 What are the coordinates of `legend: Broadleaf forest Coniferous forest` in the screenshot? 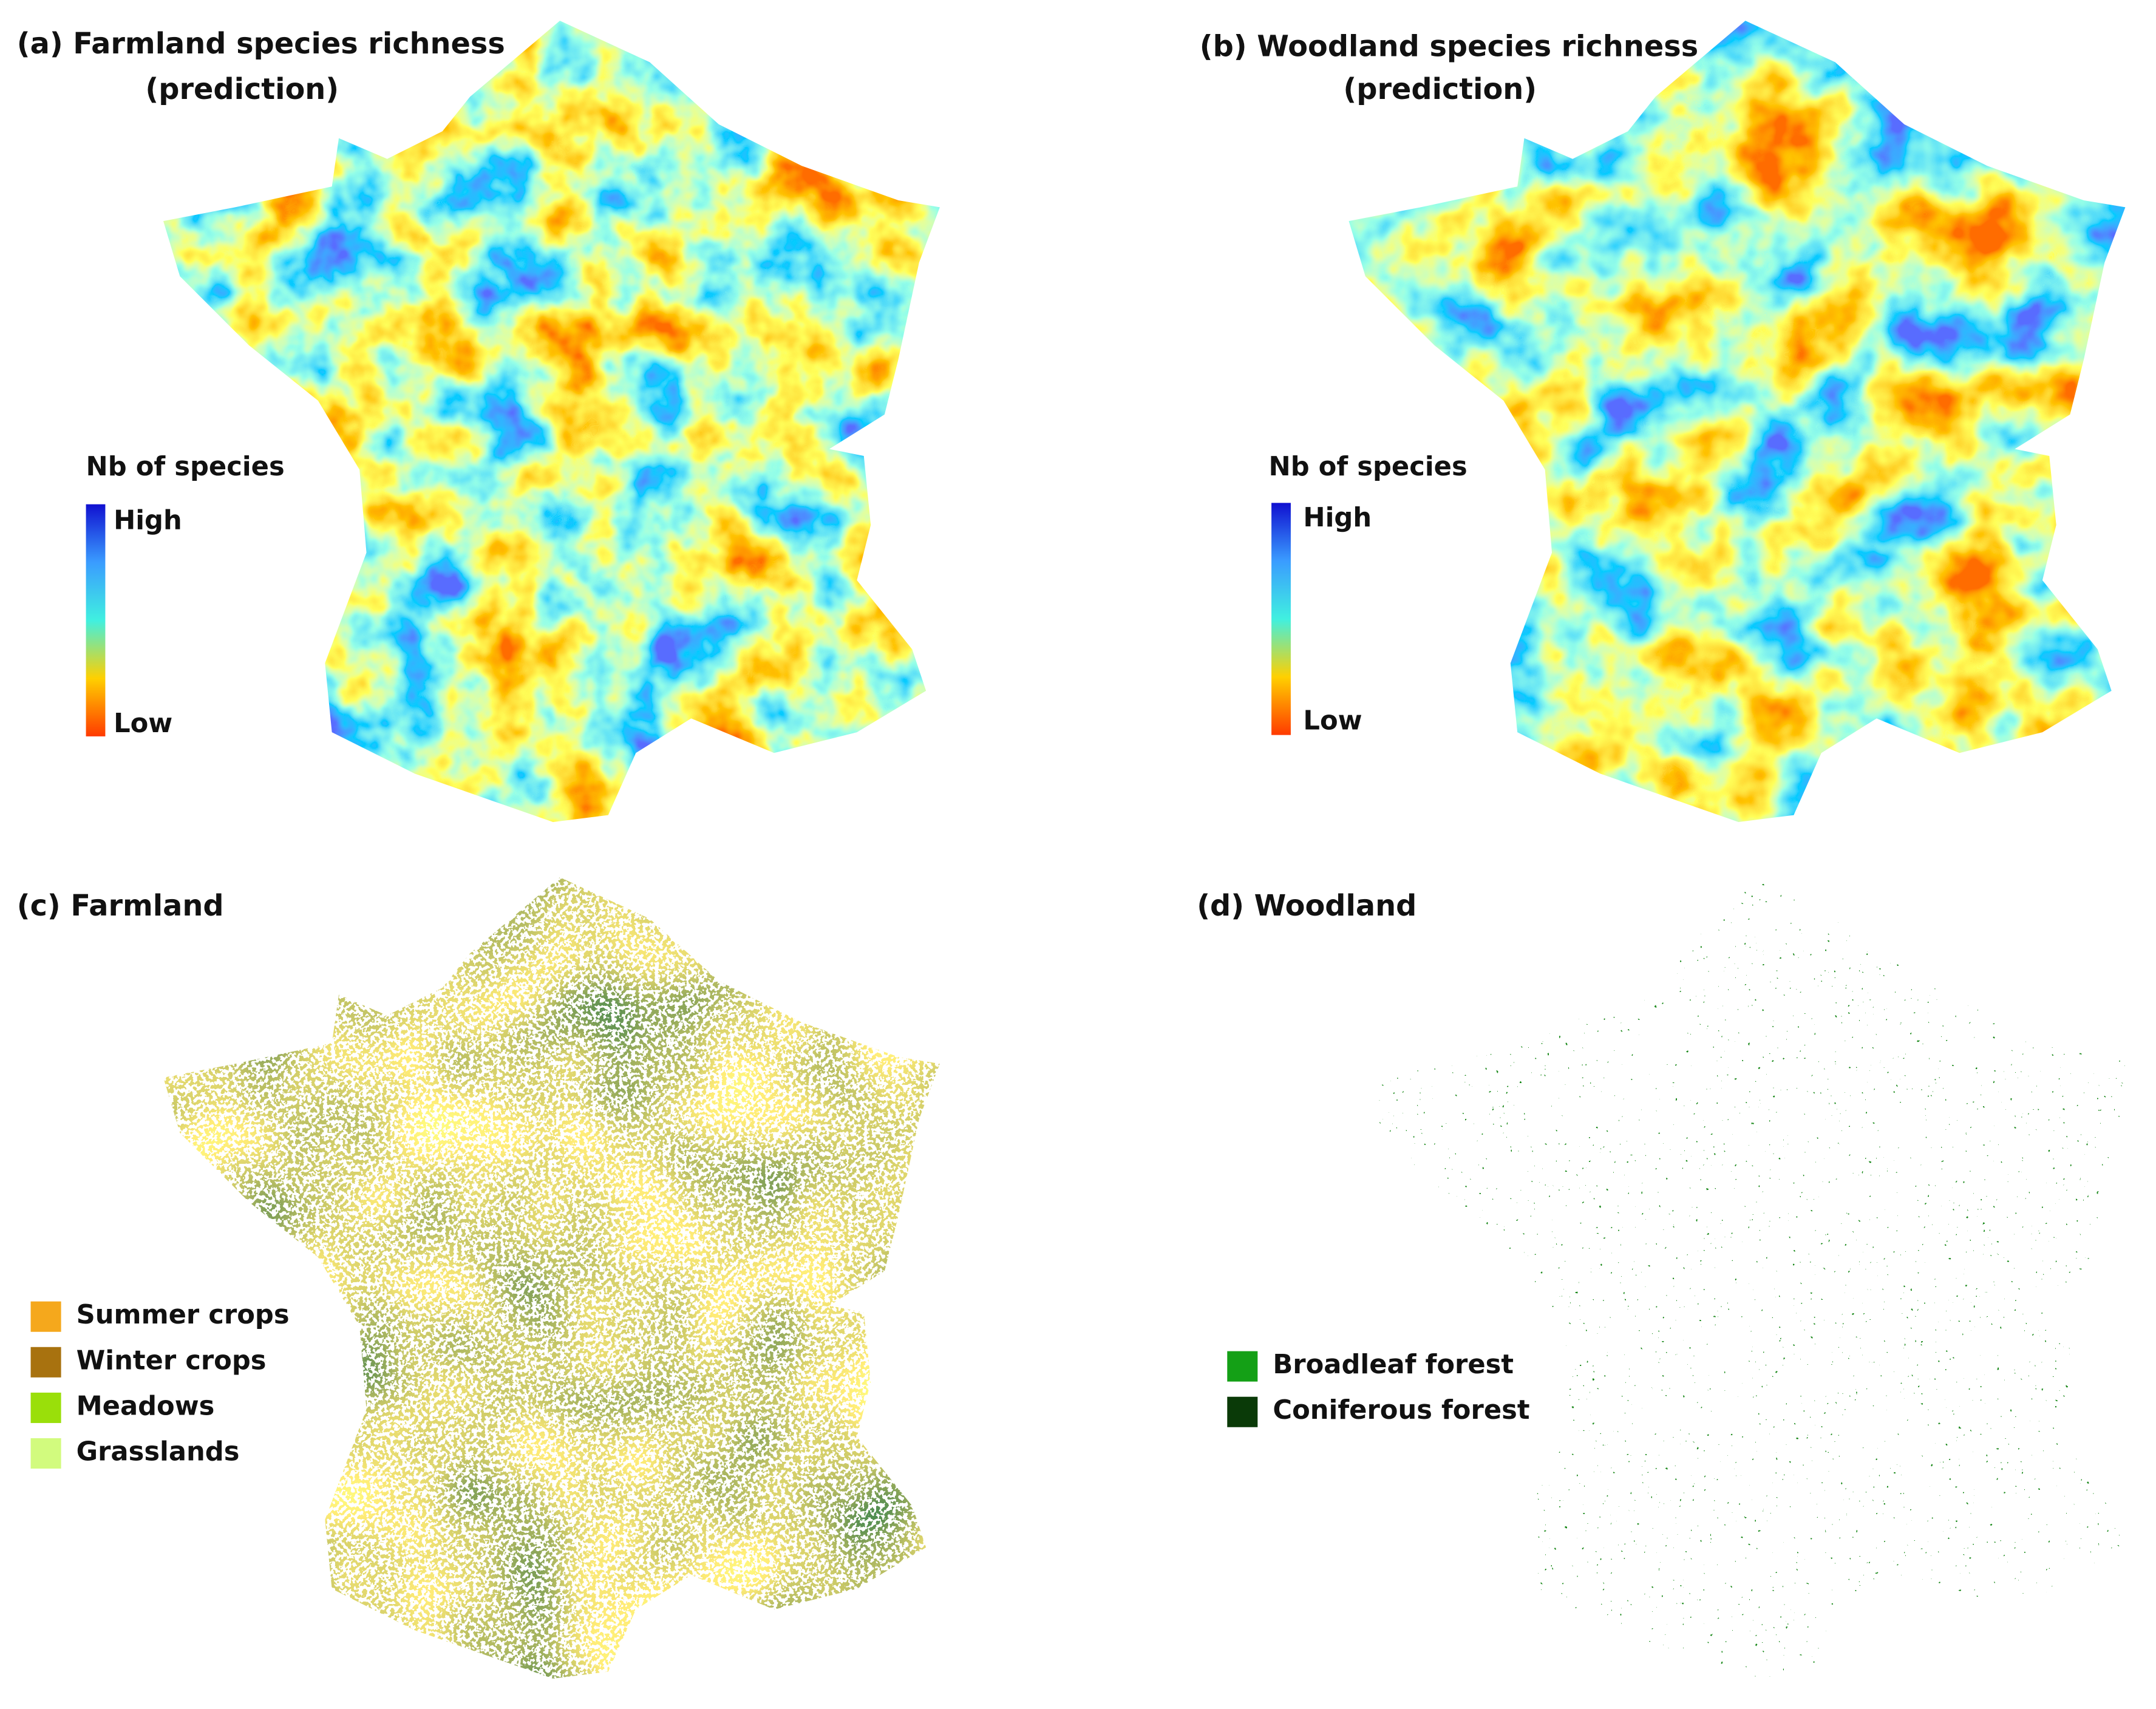 It's located at (1379, 1388).